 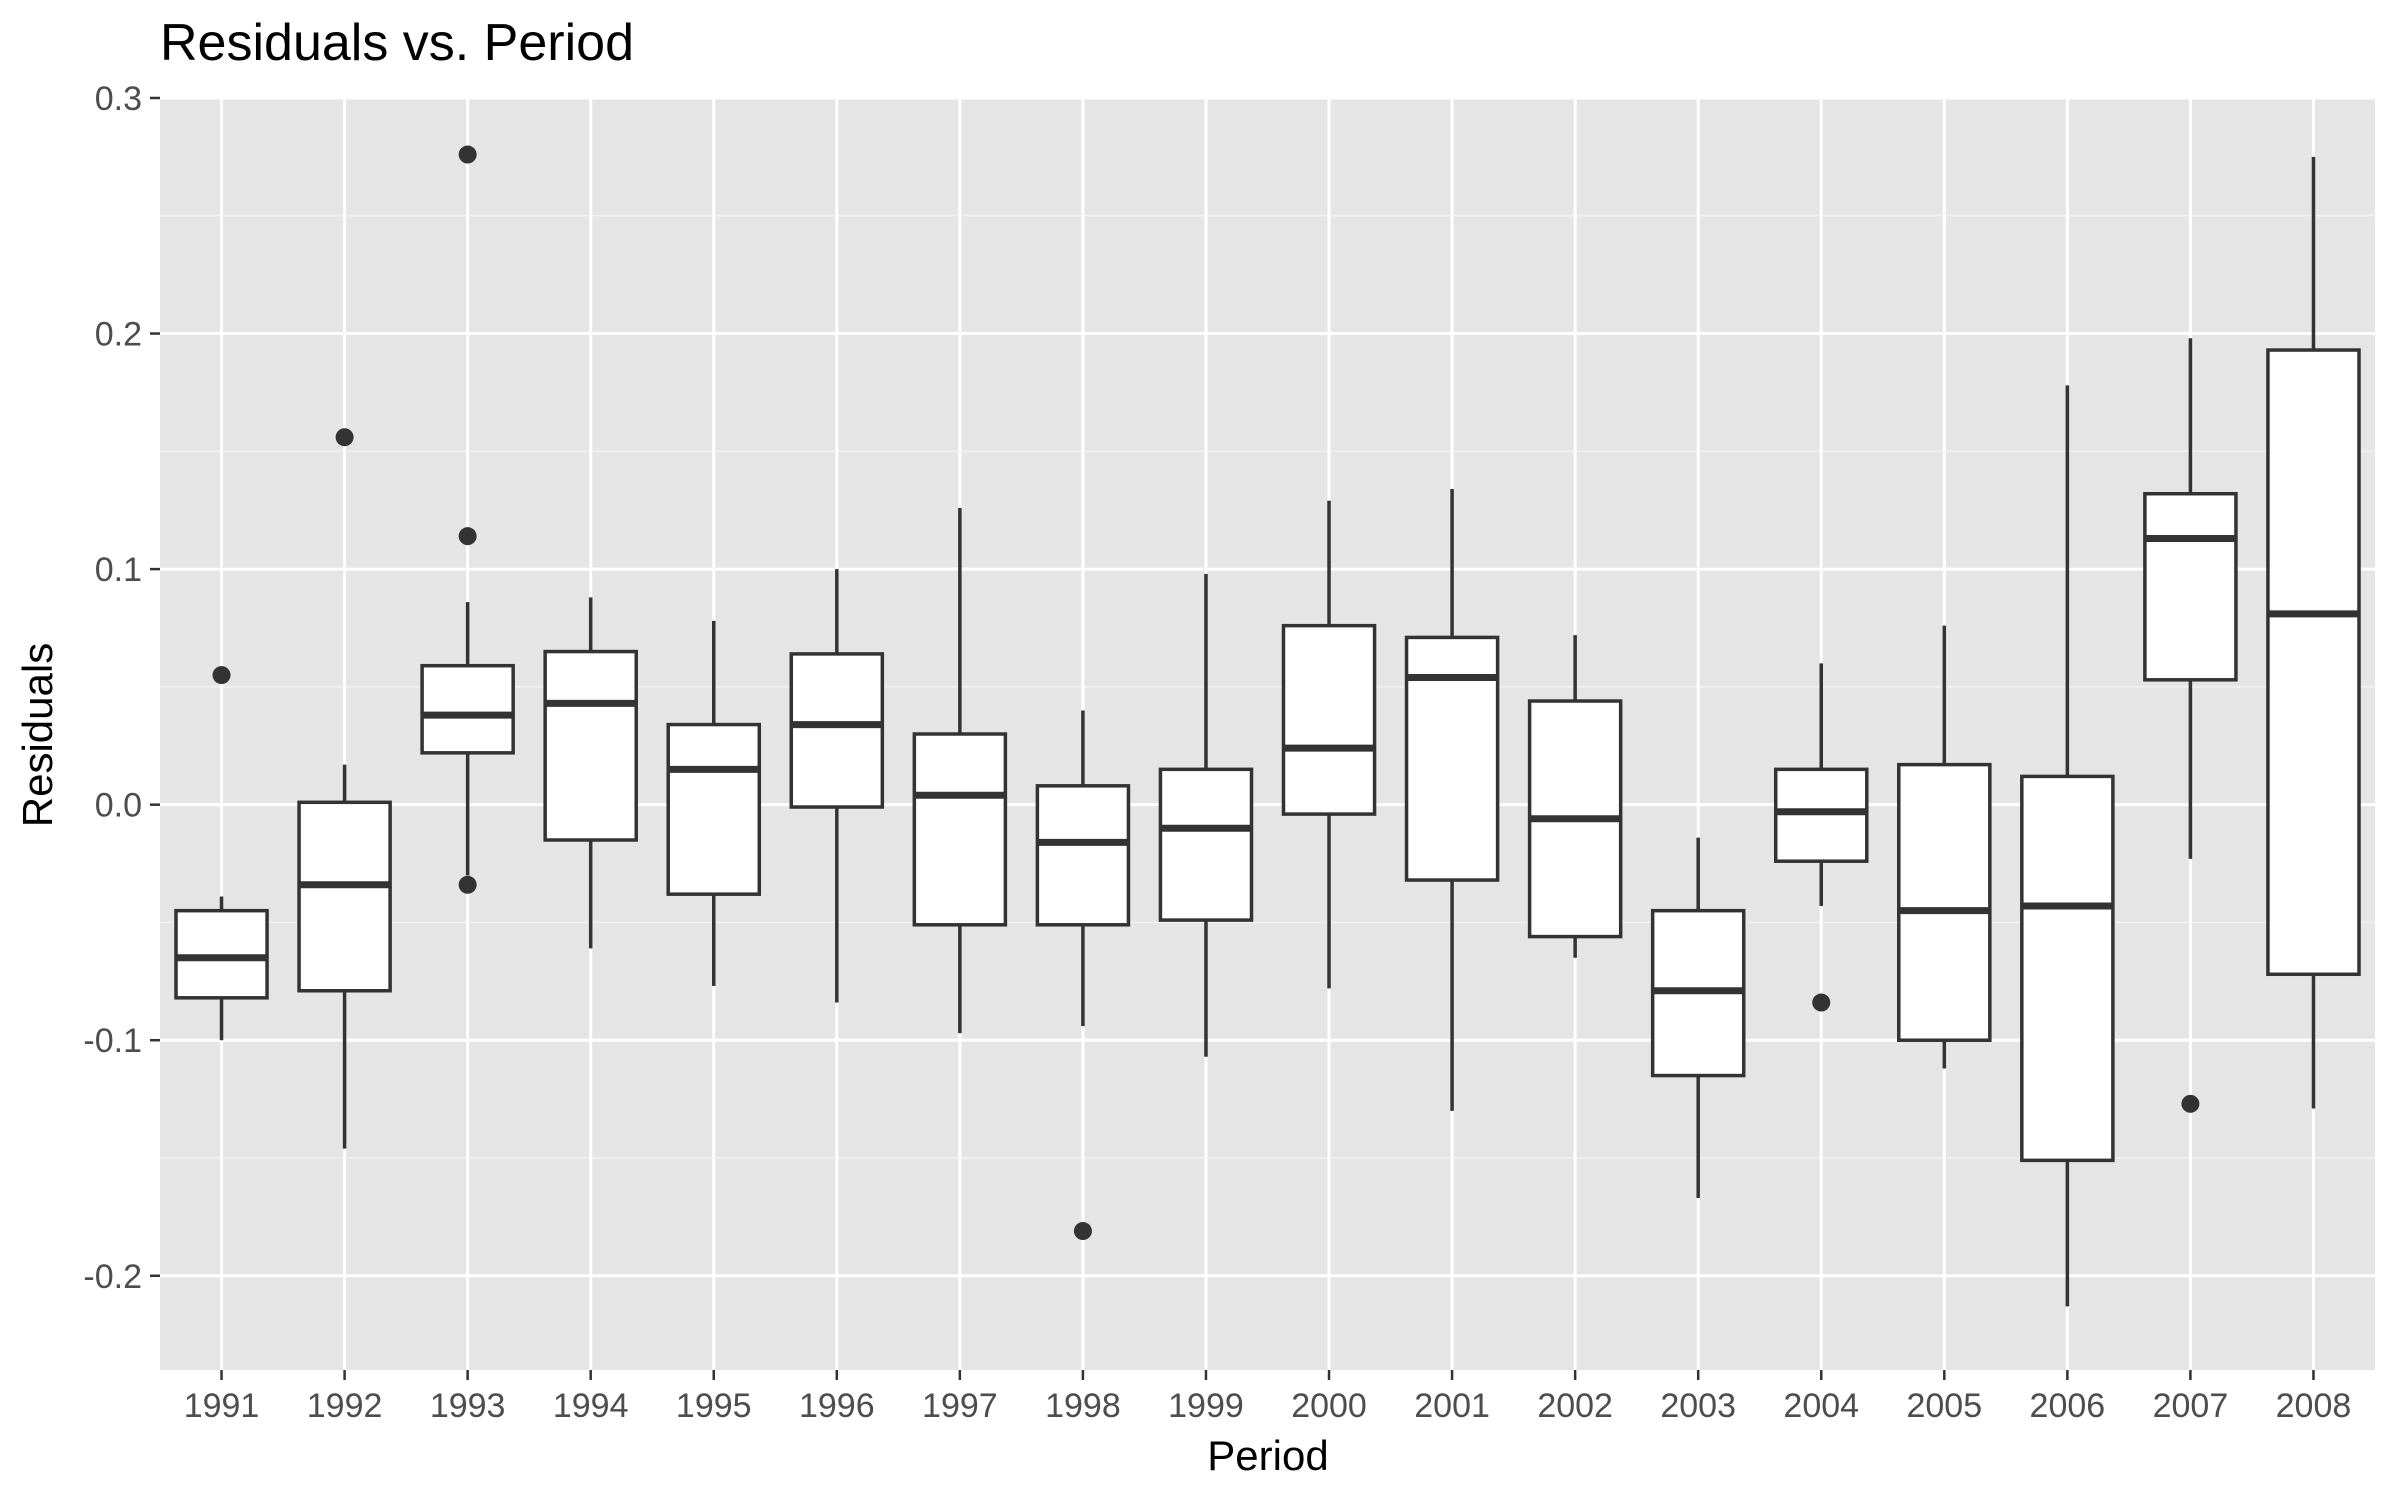 I want to click on box-1991, so click(x=221, y=853).